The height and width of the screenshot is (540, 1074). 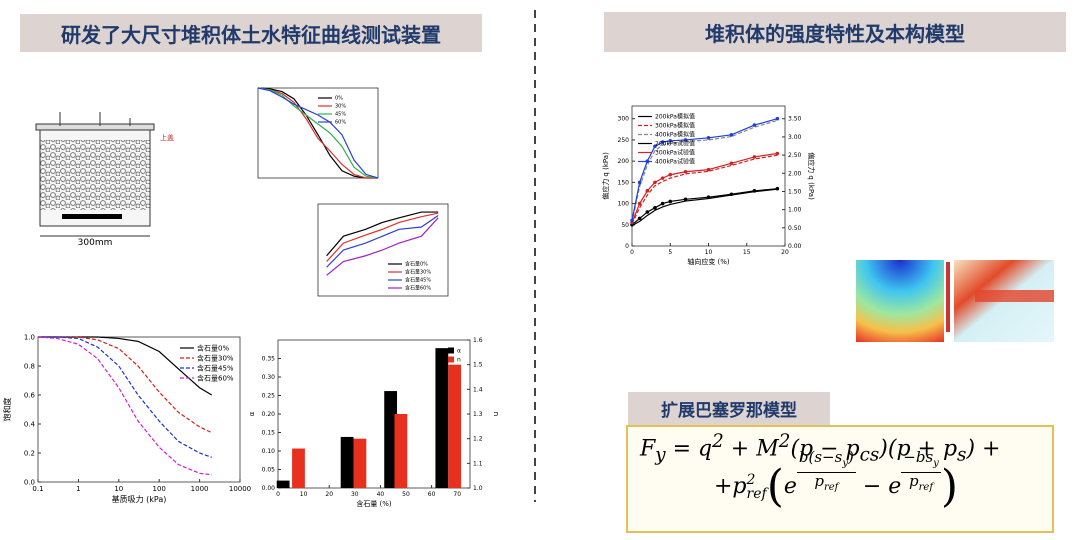 I want to click on y-tick-label: 200, so click(x=624, y=161).